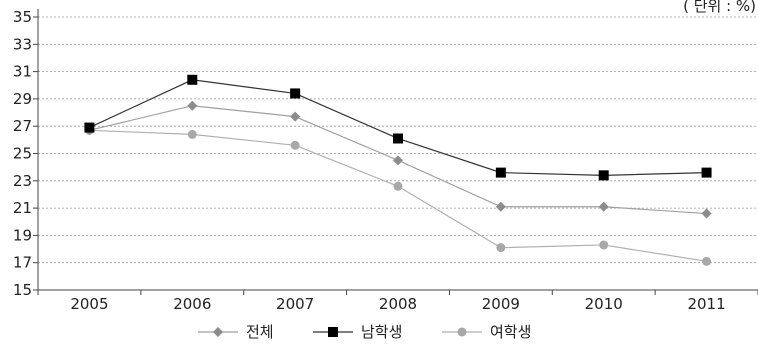  I want to click on x-tick-label: 2010, so click(604, 304).